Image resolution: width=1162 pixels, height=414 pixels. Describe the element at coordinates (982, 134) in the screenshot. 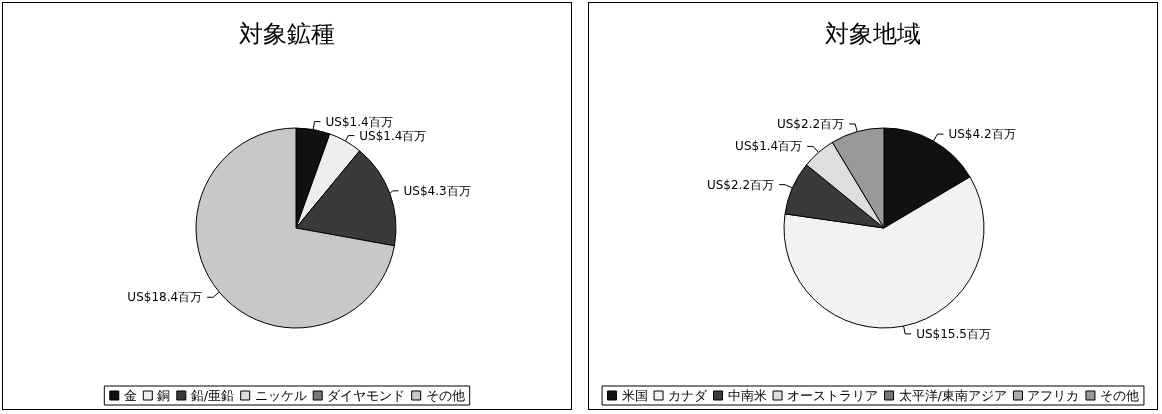

I see `data-label: US$4.2百万` at that location.